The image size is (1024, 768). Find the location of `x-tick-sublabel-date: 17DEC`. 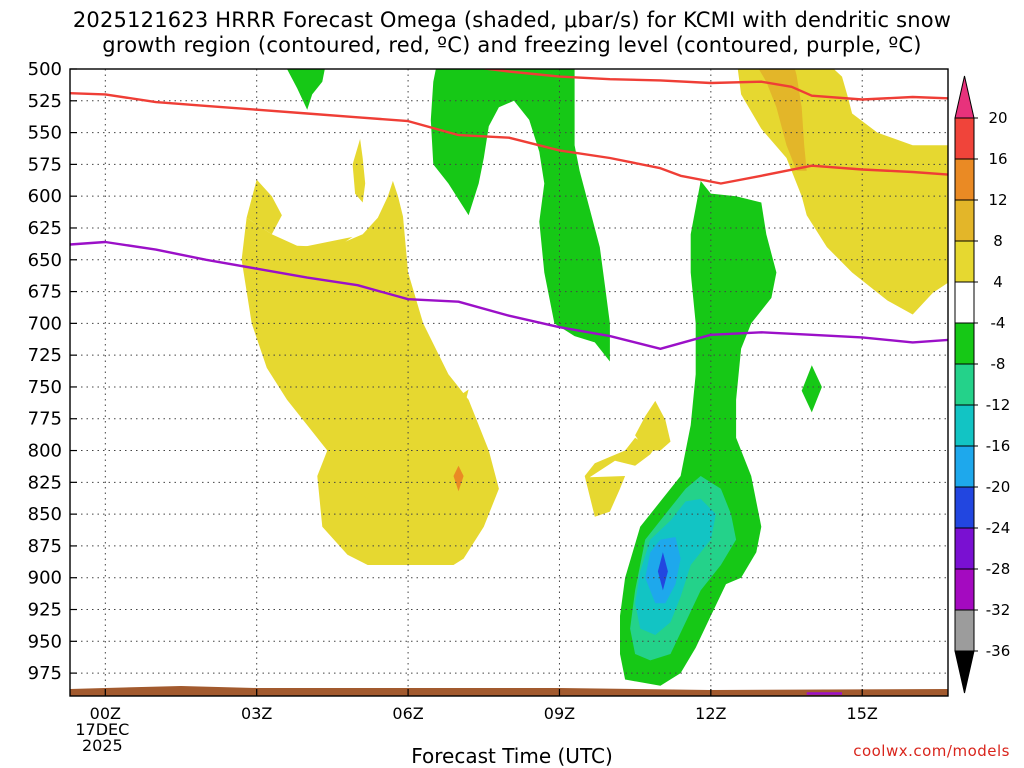

x-tick-sublabel-date: 17DEC is located at coordinates (102, 729).